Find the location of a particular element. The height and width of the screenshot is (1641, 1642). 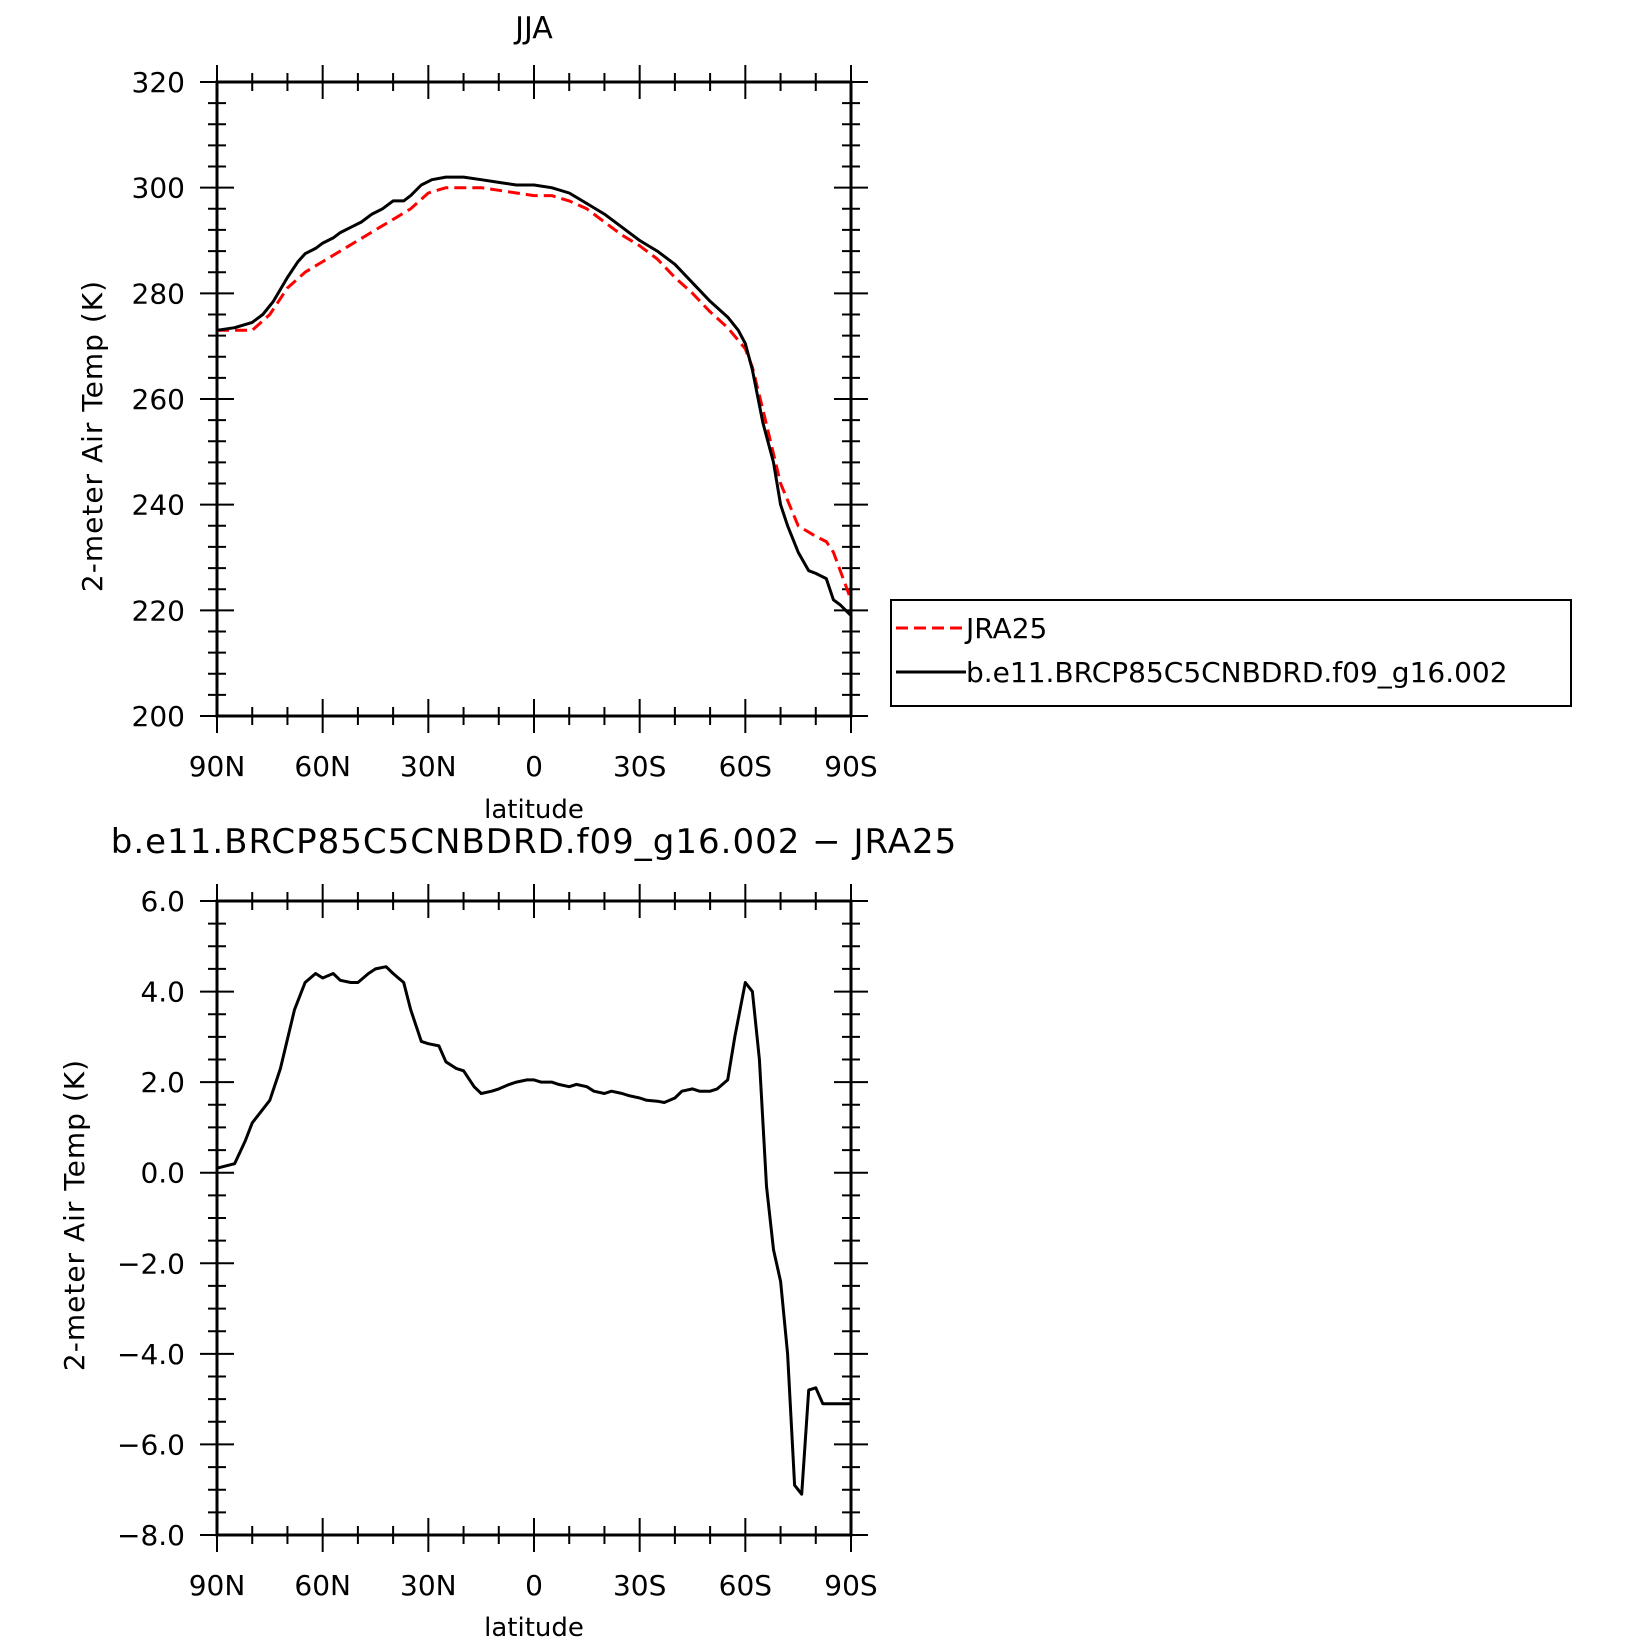

legend-box is located at coordinates (1231, 653).